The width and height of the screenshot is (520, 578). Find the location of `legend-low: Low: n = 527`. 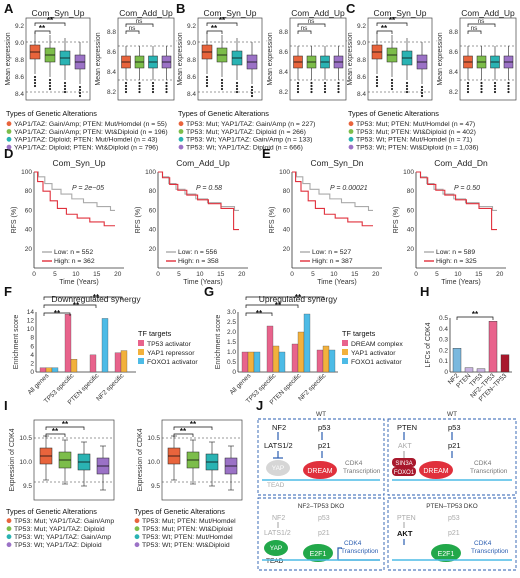

legend-low: Low: n = 527 is located at coordinates (331, 252).